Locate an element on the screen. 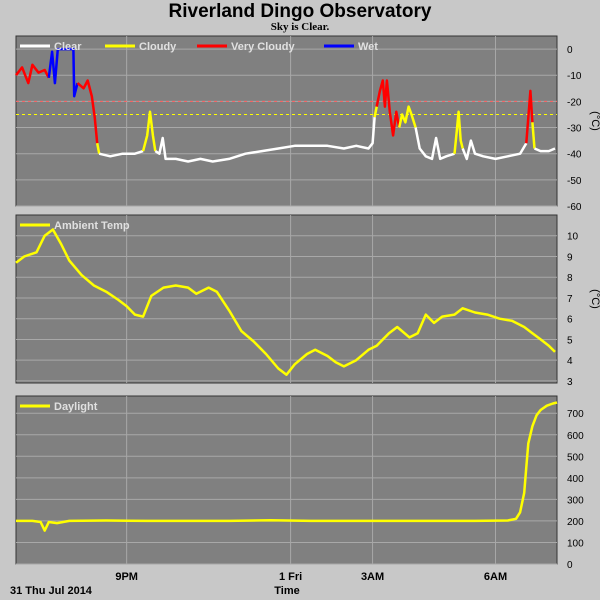  date-label: 31 Thu Jul 2014 is located at coordinates (51, 591).